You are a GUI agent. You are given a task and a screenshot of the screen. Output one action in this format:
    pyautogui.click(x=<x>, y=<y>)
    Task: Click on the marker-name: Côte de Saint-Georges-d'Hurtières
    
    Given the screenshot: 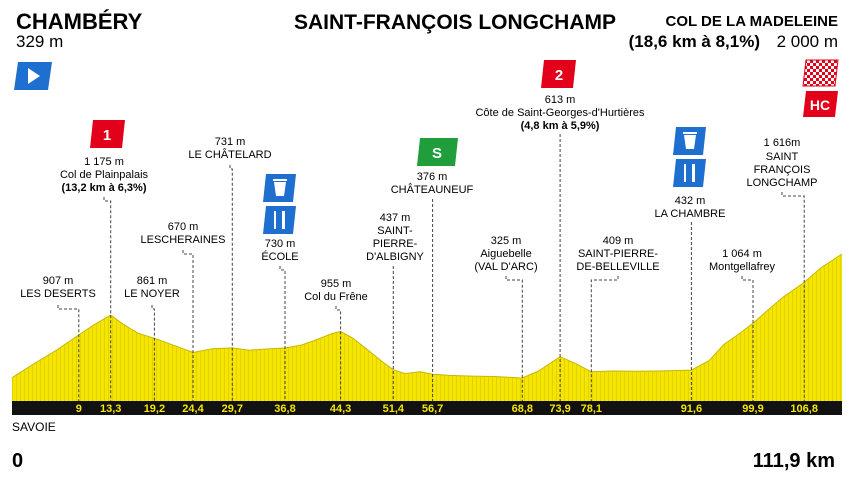 What is the action you would take?
    pyautogui.click(x=560, y=113)
    